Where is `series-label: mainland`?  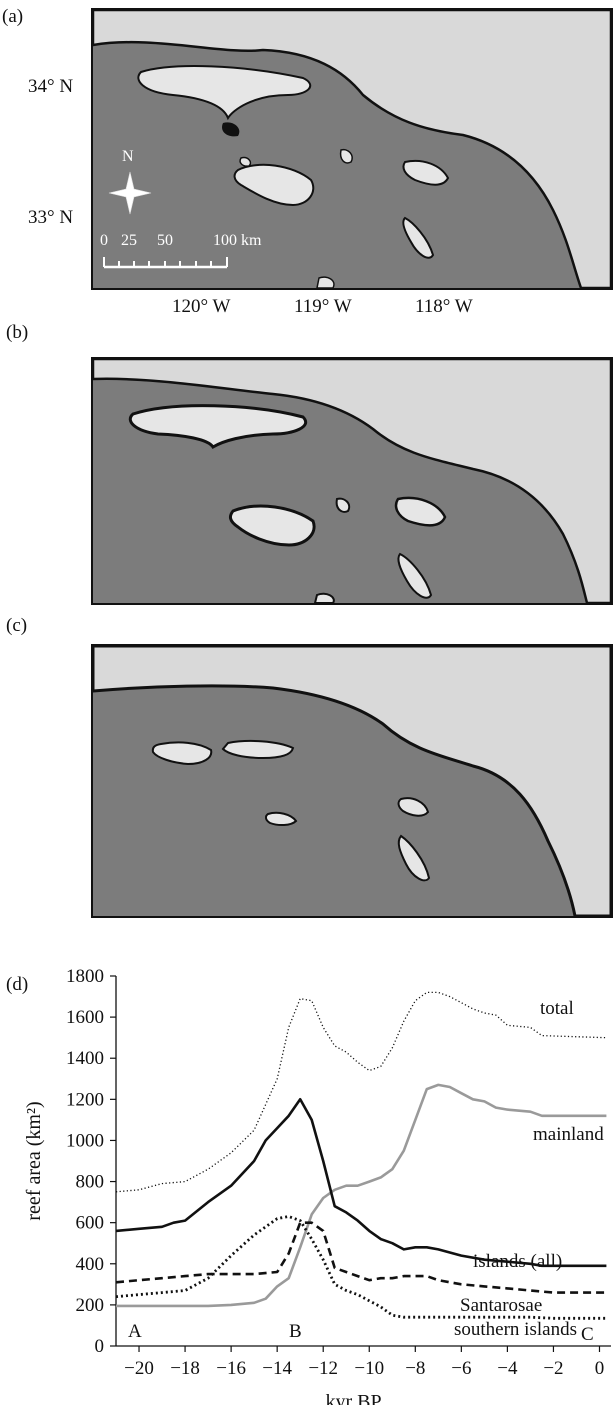
series-label: mainland is located at coordinates (568, 1134).